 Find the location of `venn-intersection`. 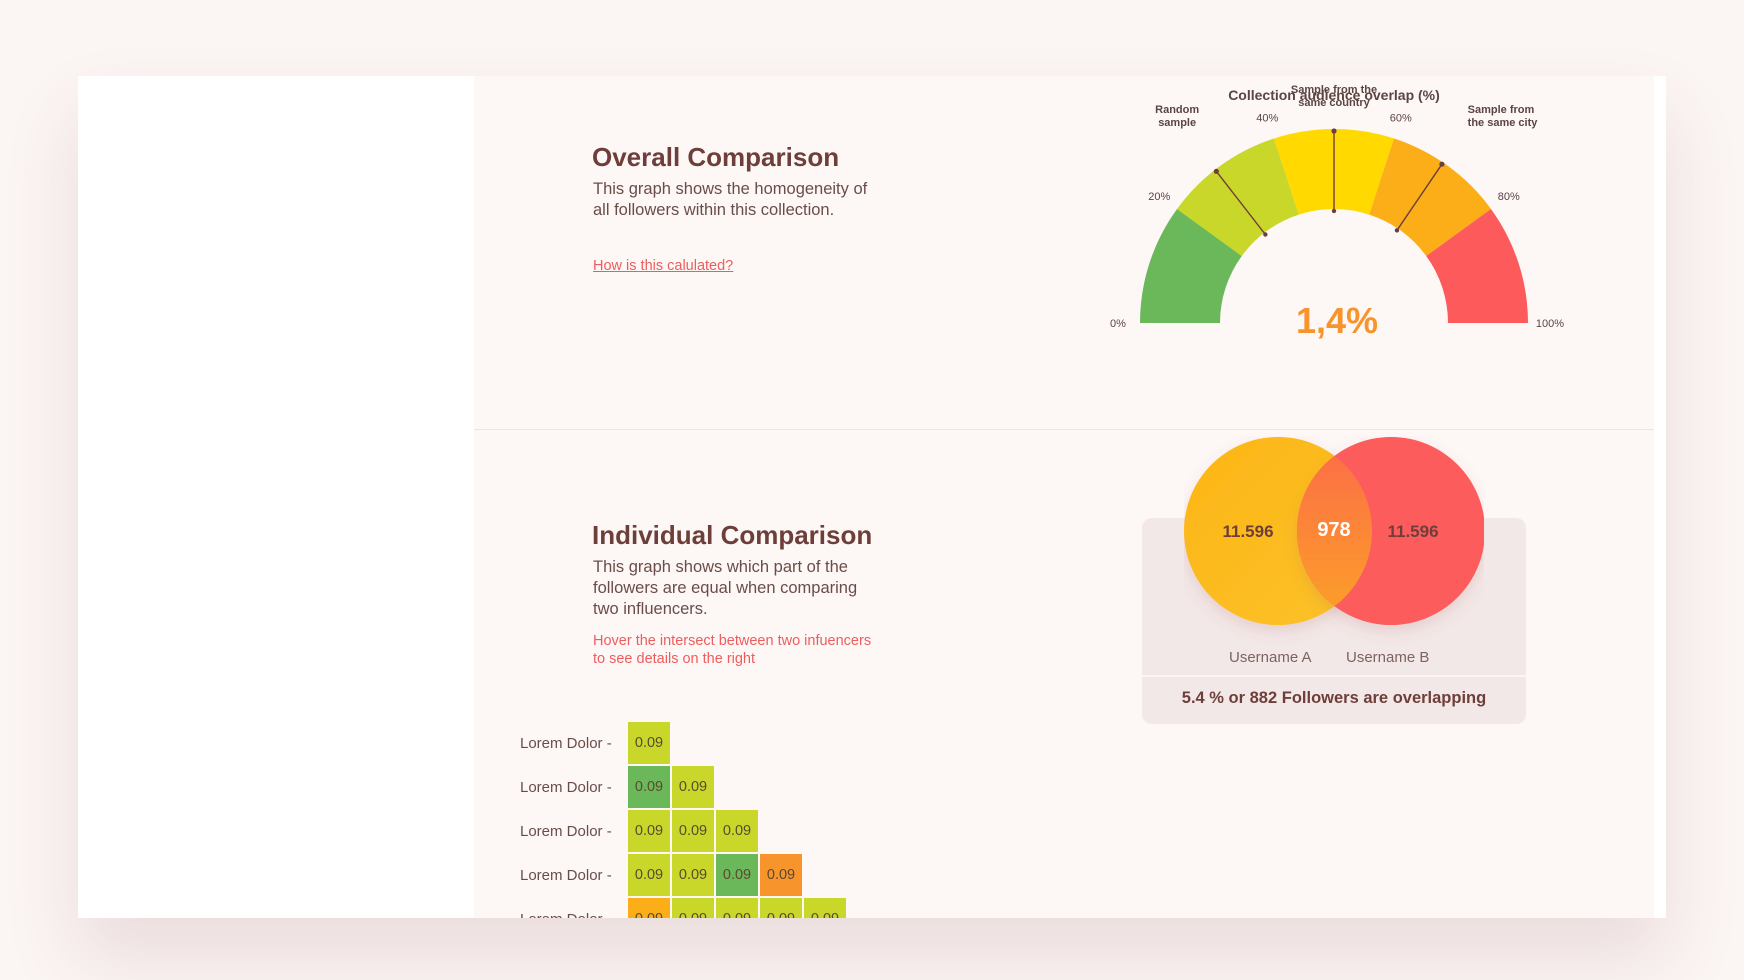

venn-intersection is located at coordinates (1390, 531).